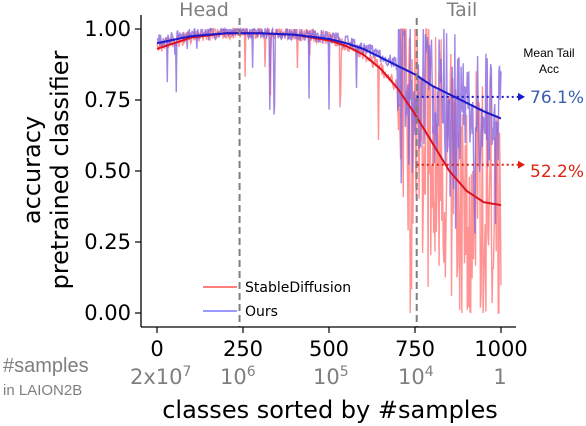 This screenshot has height=426, width=586. I want to click on y-ticks: 0.00 0.25 0.50 0.75 1.00, so click(112, 171).